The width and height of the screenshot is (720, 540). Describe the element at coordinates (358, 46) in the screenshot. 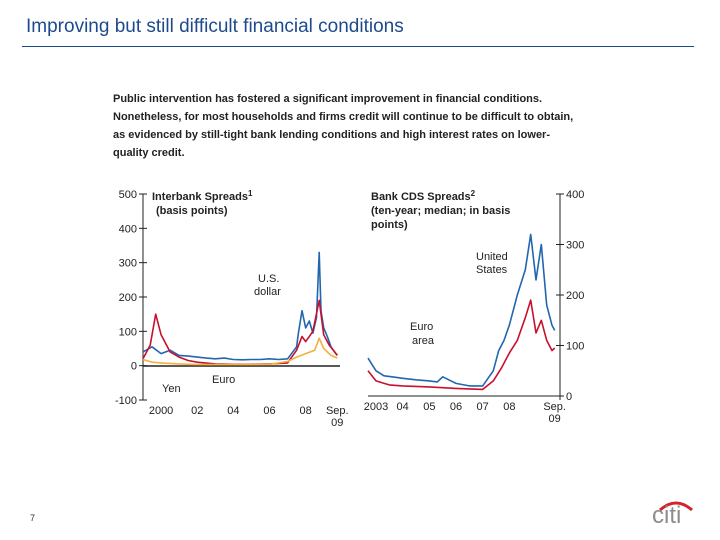

I see `title-rule` at that location.